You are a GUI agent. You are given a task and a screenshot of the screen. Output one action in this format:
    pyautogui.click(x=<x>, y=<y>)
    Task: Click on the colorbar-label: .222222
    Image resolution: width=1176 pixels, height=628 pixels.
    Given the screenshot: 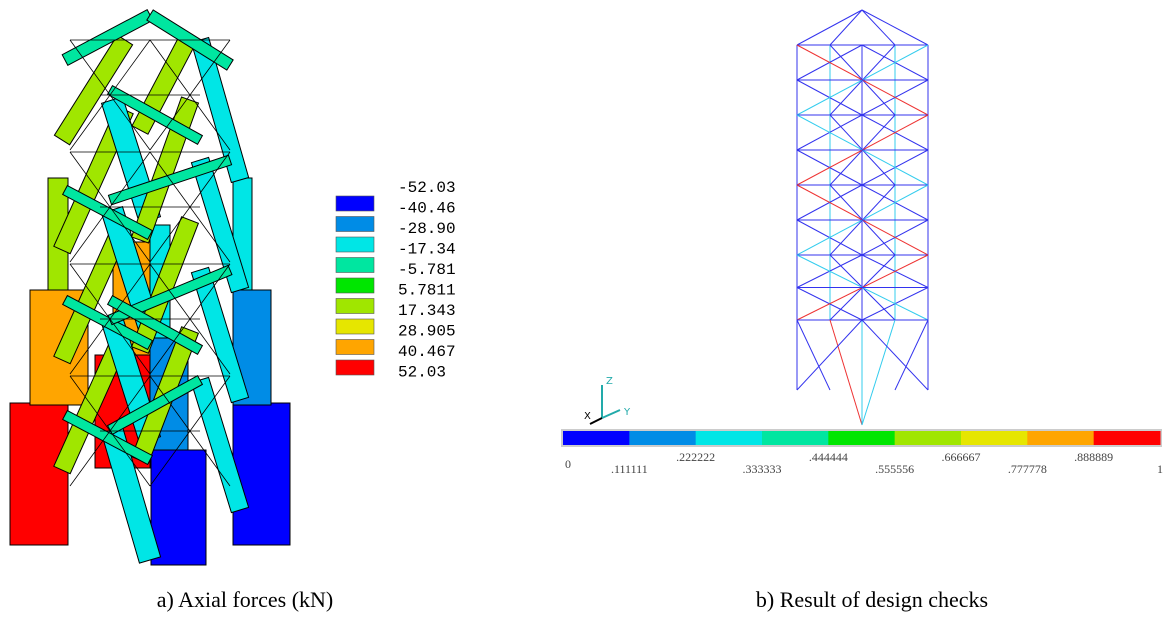 What is the action you would take?
    pyautogui.click(x=695, y=457)
    